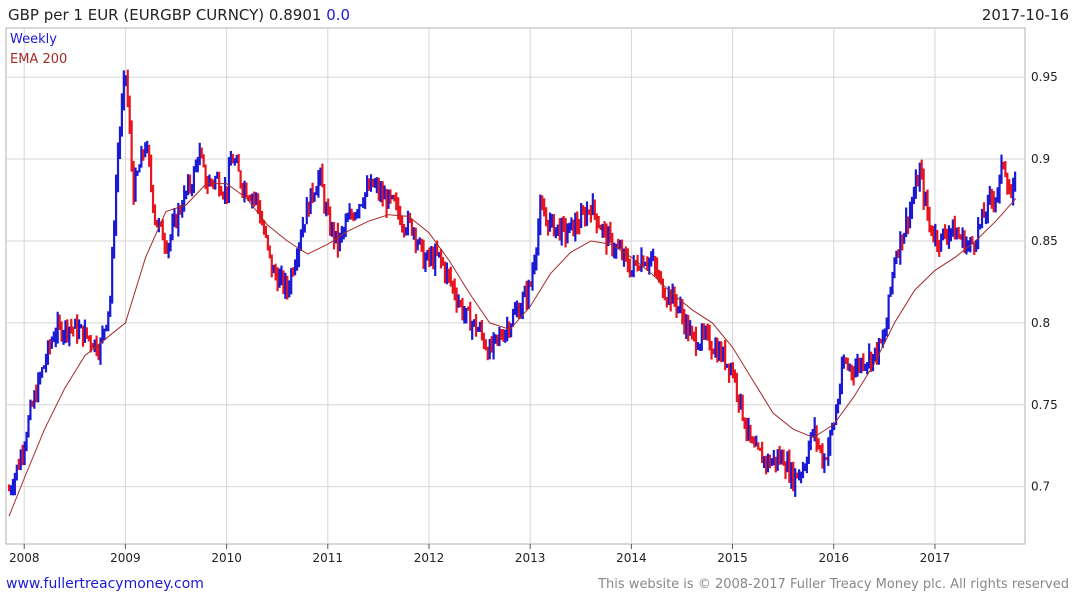 This screenshot has width=1075, height=600. I want to click on x-tick-label: 2009, so click(125, 558).